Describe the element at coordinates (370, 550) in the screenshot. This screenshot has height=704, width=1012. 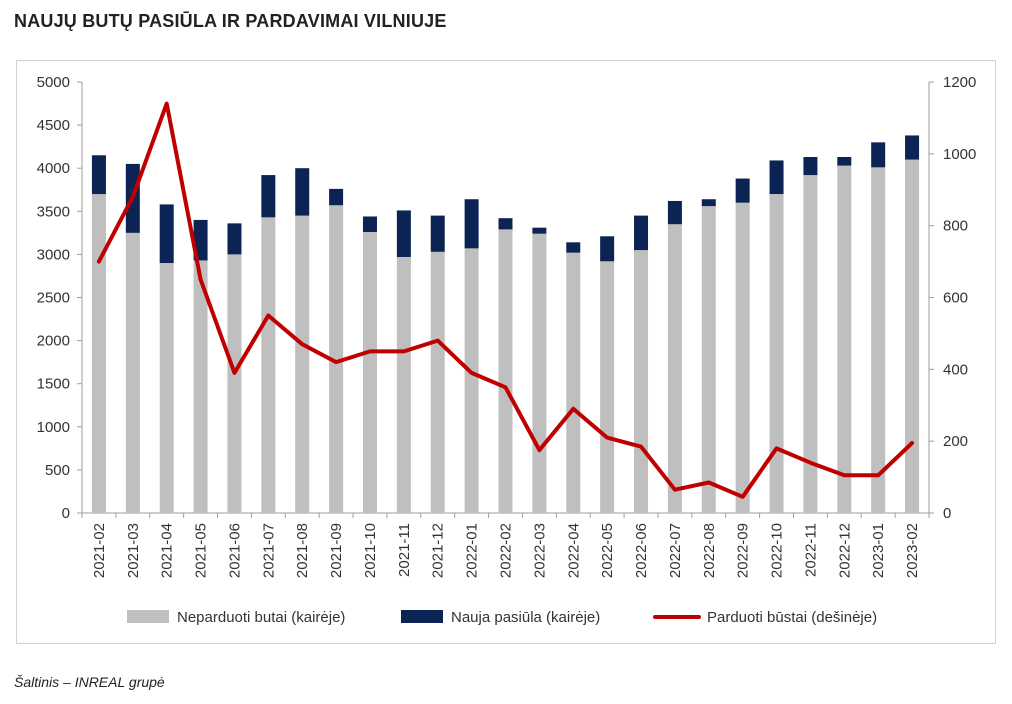
I see `x-tick-label: 2021-10` at that location.